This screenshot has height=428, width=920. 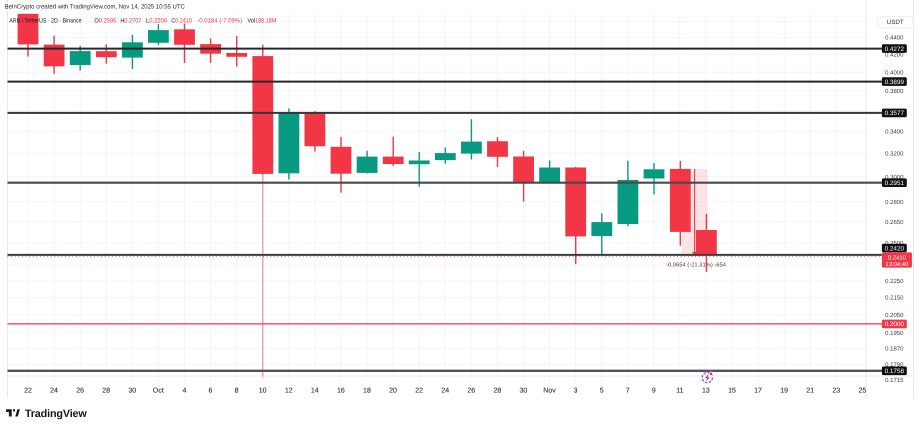 I want to click on svg-text: 0.2250, so click(x=894, y=281).